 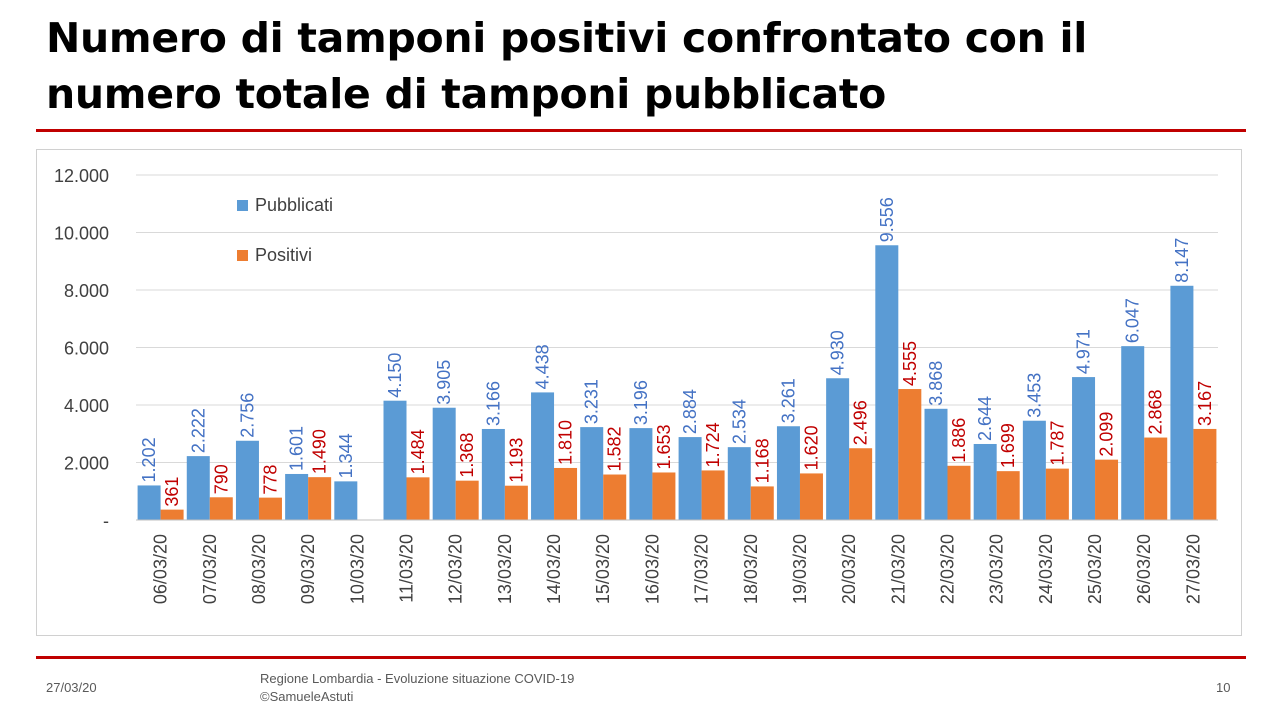 I want to click on data-label-positivi: 1.582, so click(x=615, y=448).